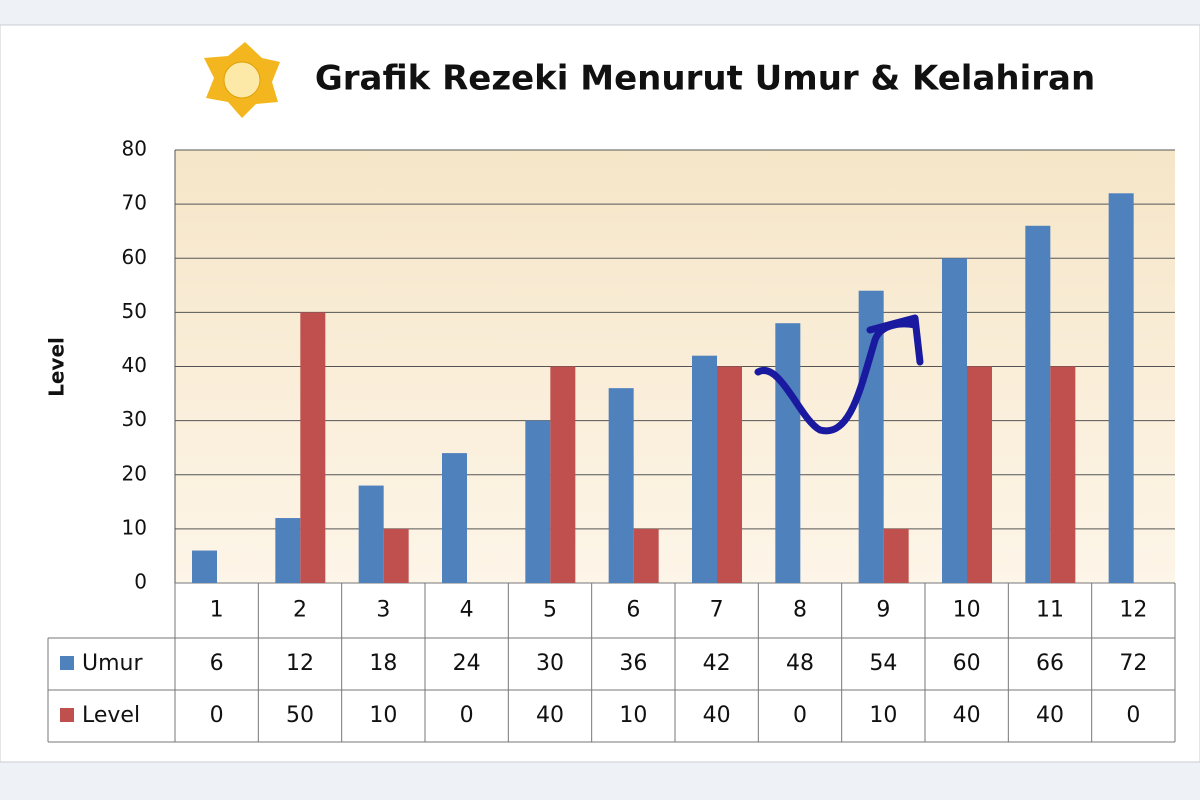 This screenshot has height=800, width=1200. I want to click on x-tick-label: 3, so click(383, 610).